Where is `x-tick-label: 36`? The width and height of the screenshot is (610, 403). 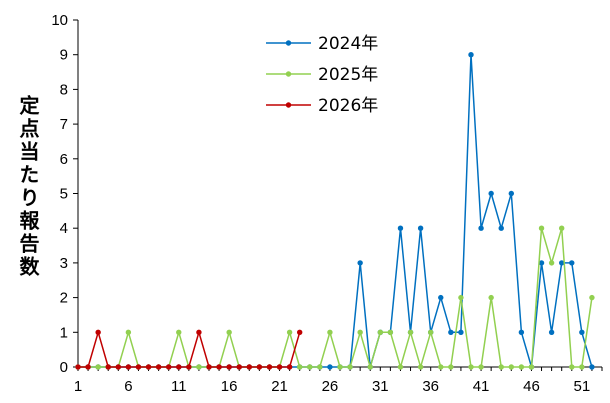 x-tick-label: 36 is located at coordinates (430, 386).